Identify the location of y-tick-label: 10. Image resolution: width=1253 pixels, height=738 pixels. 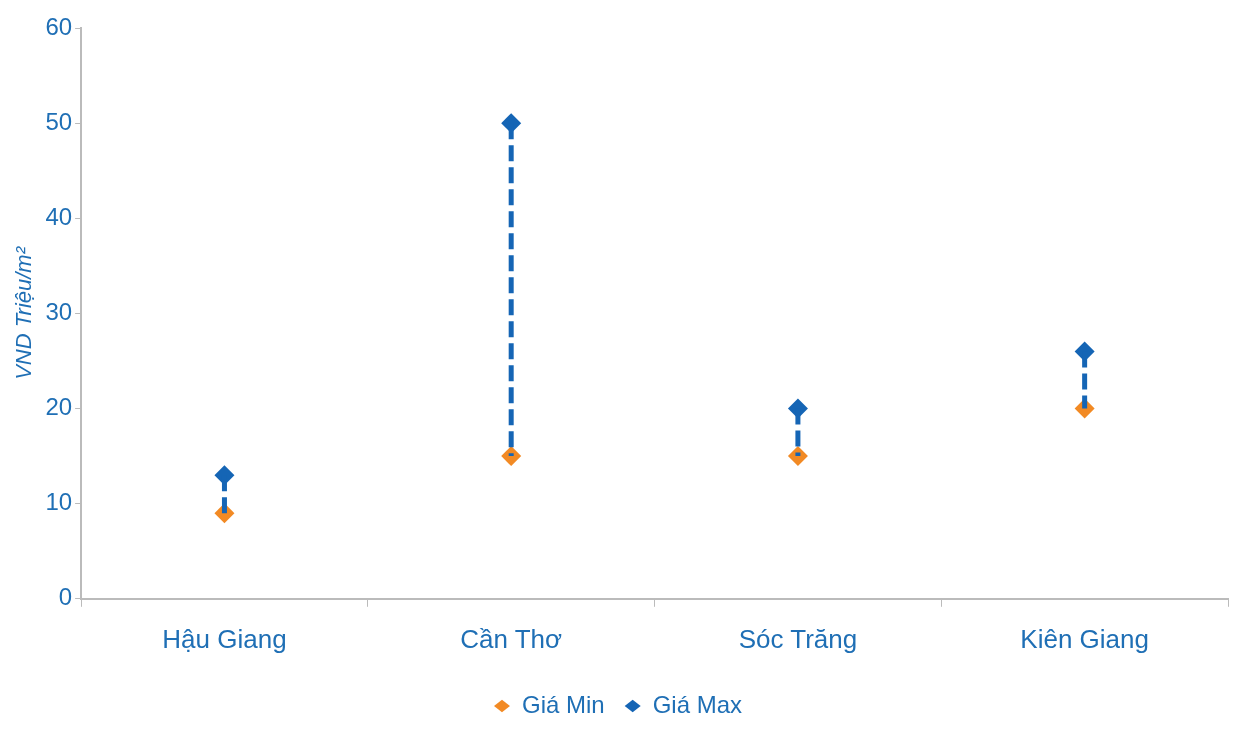
(59, 502).